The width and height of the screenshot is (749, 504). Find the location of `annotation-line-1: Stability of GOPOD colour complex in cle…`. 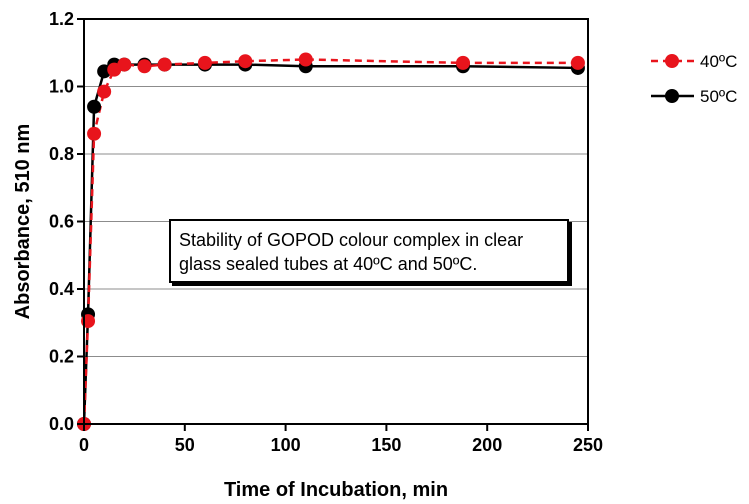

annotation-line-1: Stability of GOPOD colour complex in cle… is located at coordinates (351, 240).